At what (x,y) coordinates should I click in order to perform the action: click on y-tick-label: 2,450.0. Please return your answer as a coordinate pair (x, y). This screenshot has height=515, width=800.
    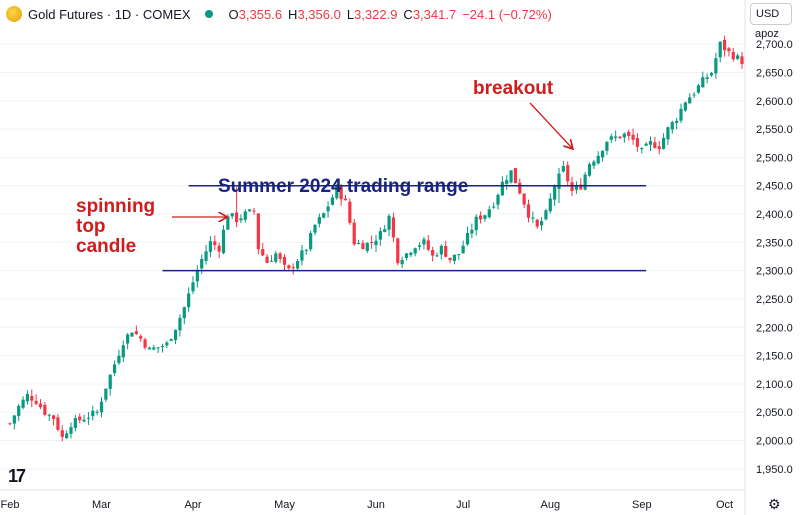
    Looking at the image, I should click on (774, 187).